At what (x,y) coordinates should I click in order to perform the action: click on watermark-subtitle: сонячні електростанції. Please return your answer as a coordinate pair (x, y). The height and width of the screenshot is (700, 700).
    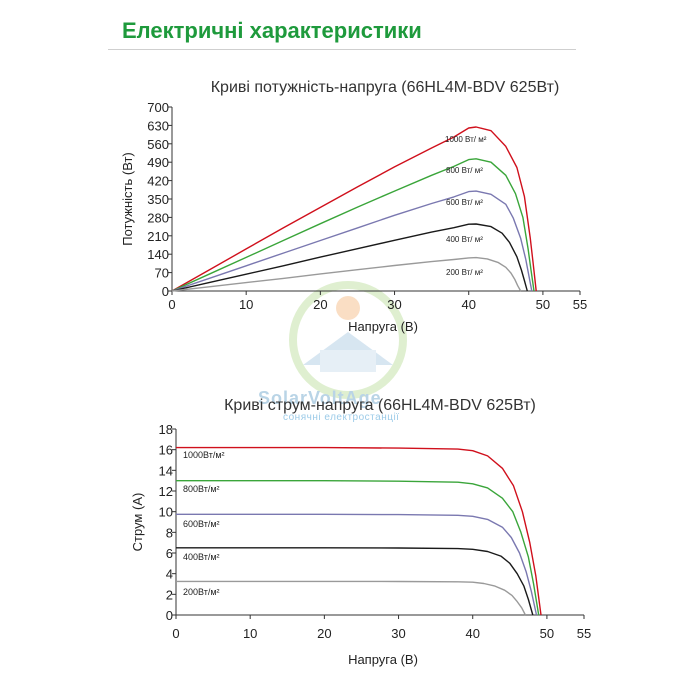
    Looking at the image, I should click on (341, 417).